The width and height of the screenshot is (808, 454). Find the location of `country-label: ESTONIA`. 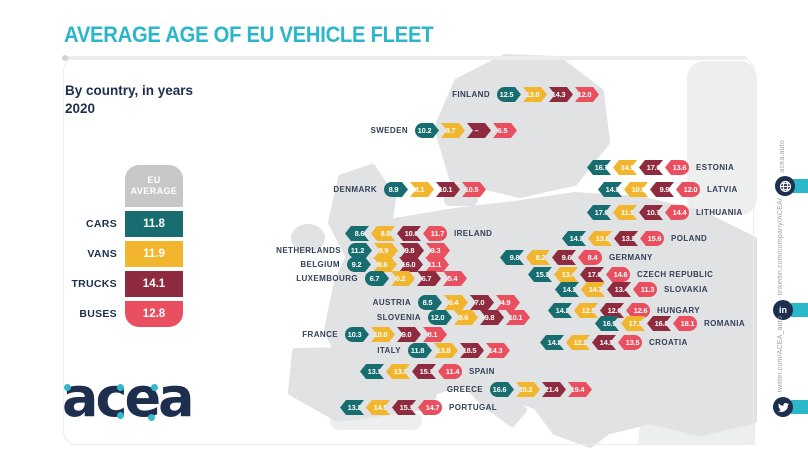

country-label: ESTONIA is located at coordinates (715, 167).